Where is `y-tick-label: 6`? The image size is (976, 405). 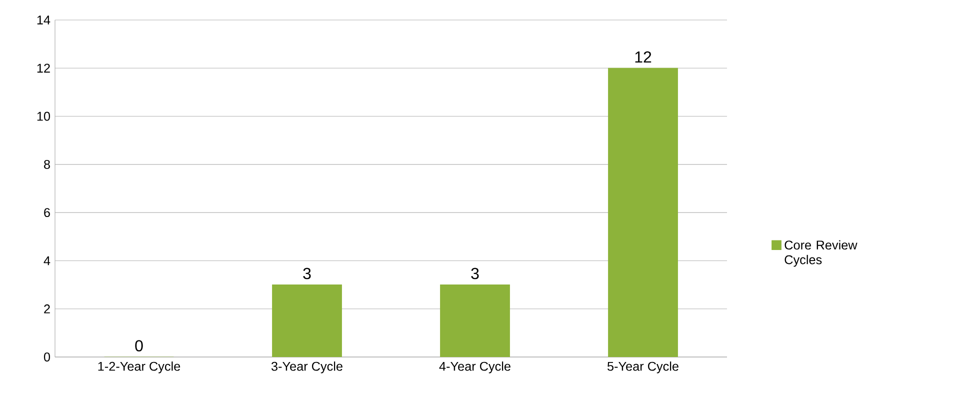 y-tick-label: 6 is located at coordinates (47, 213).